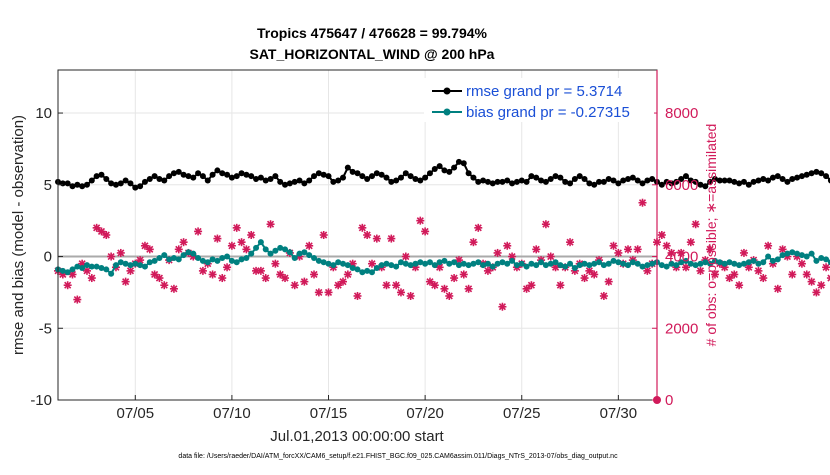 The image size is (830, 475). Describe the element at coordinates (372, 33) in the screenshot. I see `chart-title-line1: Tropics 475647 / 476628 = 99.794%` at that location.